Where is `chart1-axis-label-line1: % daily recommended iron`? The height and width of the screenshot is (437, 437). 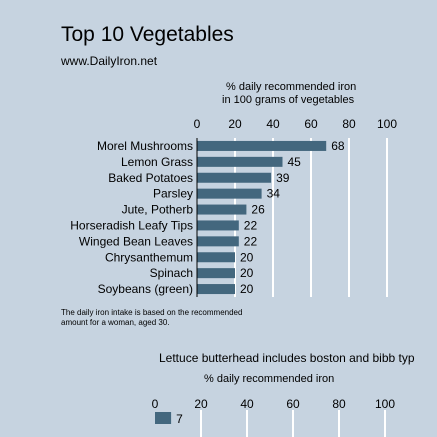
chart1-axis-label-line1: % daily recommended iron is located at coordinates (291, 87).